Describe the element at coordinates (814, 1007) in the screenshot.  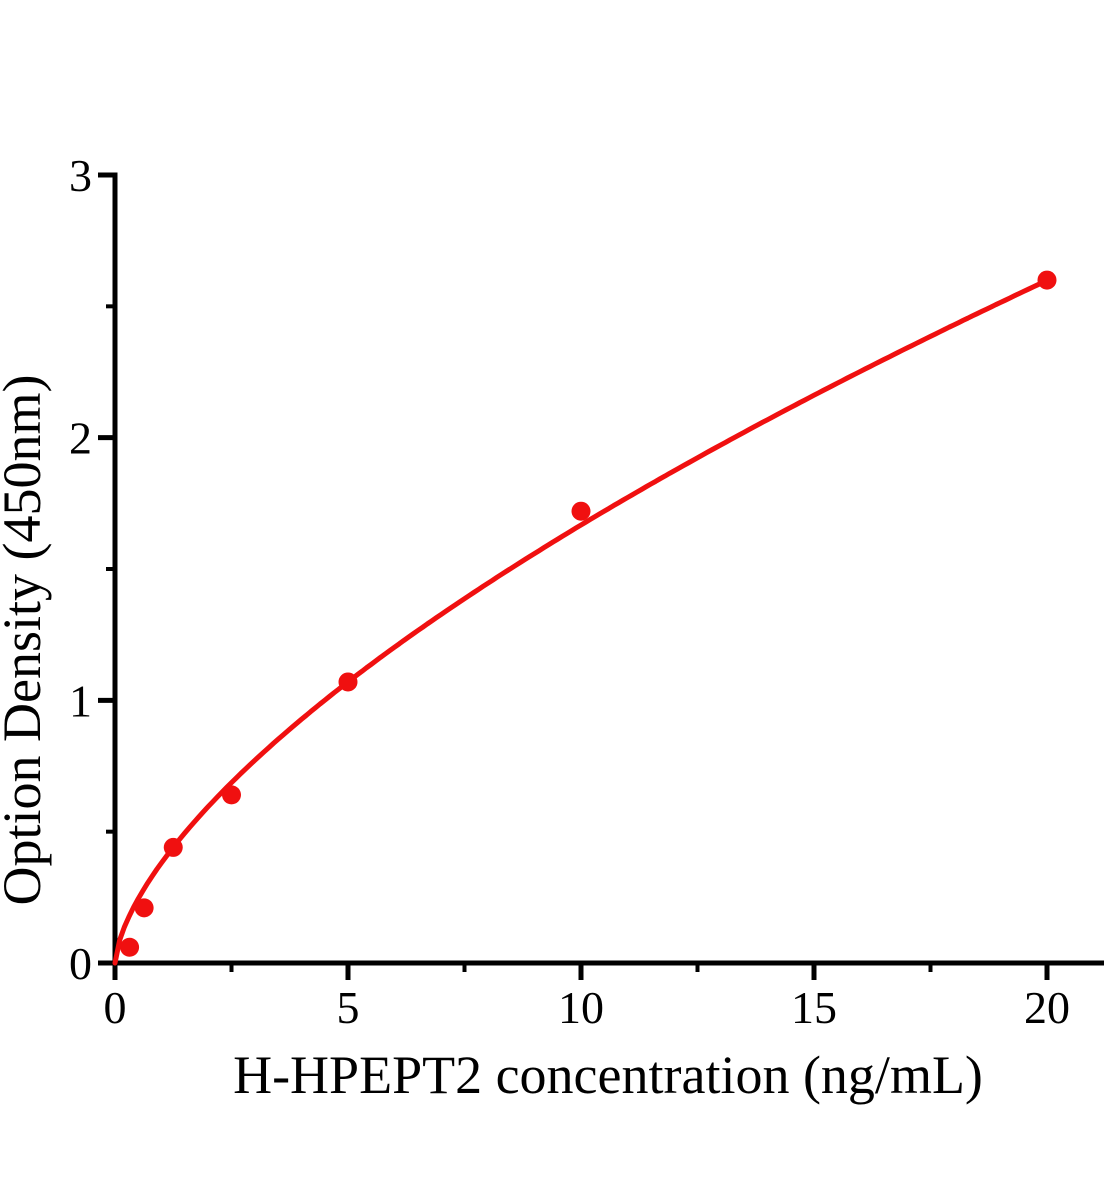
I see `x-tick-label: 15` at that location.